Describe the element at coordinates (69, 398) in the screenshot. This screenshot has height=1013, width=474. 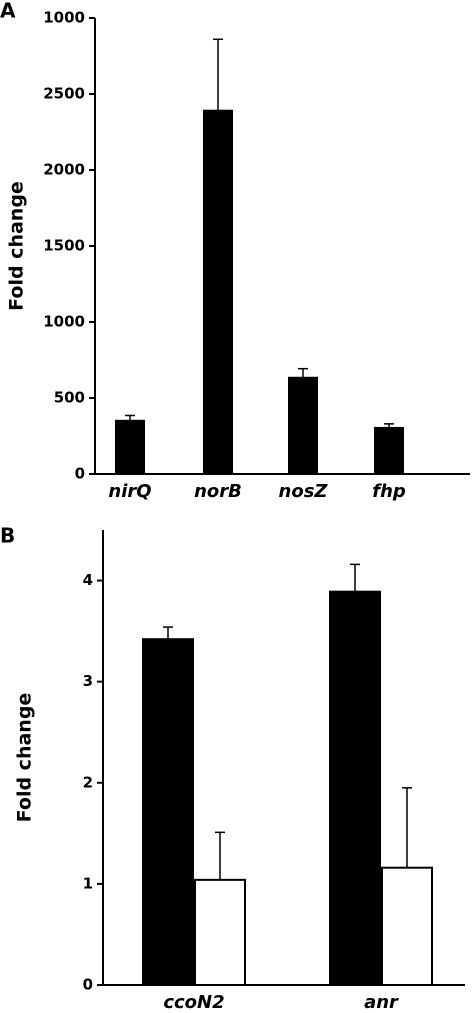
I see `y-tick-label: 500` at that location.